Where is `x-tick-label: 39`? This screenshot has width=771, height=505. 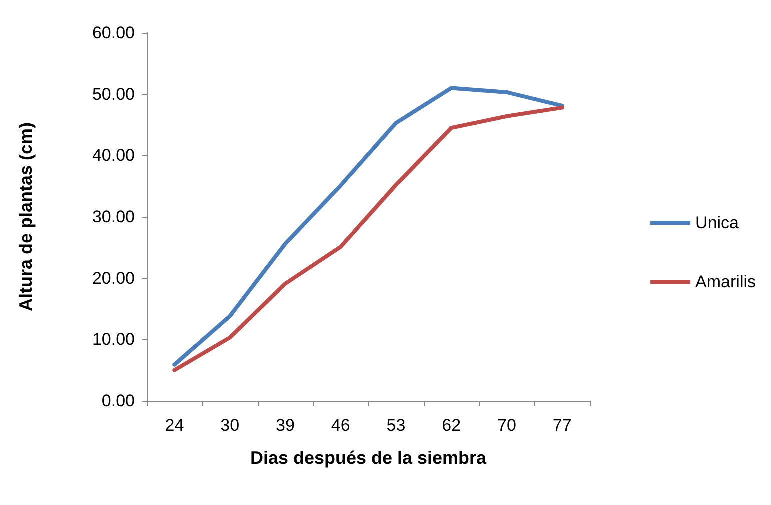
x-tick-label: 39 is located at coordinates (285, 425).